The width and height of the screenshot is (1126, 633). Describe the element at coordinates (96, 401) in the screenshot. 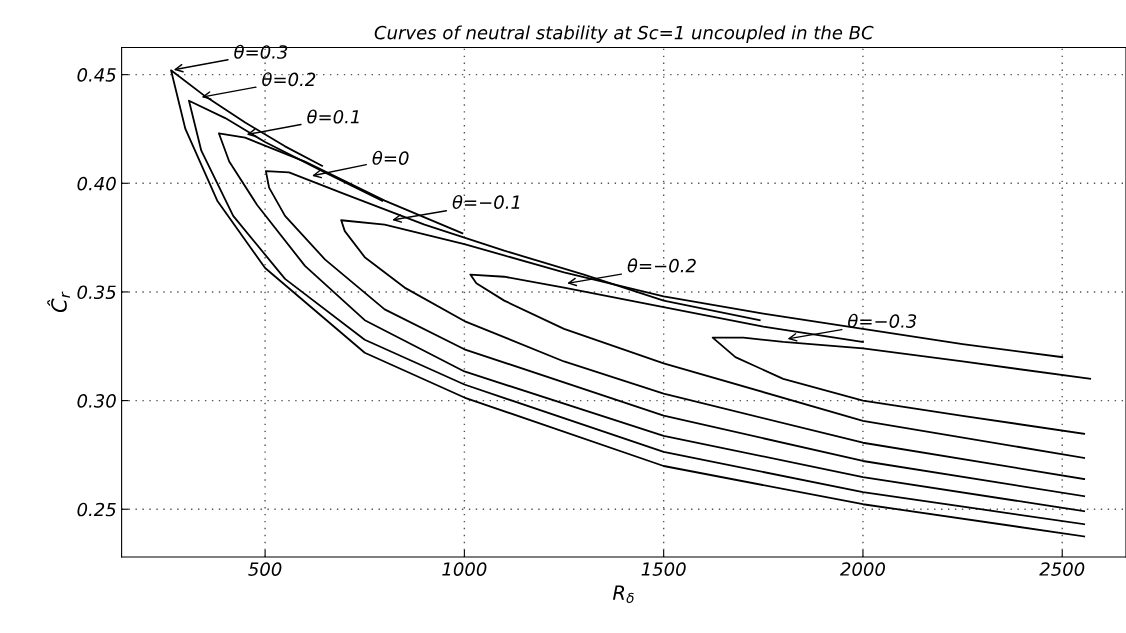

I see `y-tick-label: 0.30` at that location.